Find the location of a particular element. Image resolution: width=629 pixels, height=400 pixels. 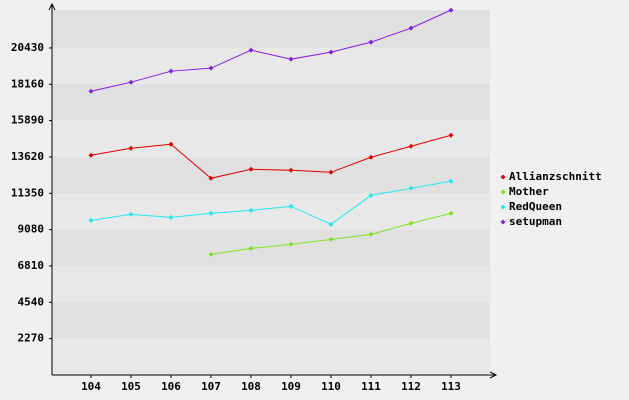

x-tick-label: 112 is located at coordinates (411, 386).